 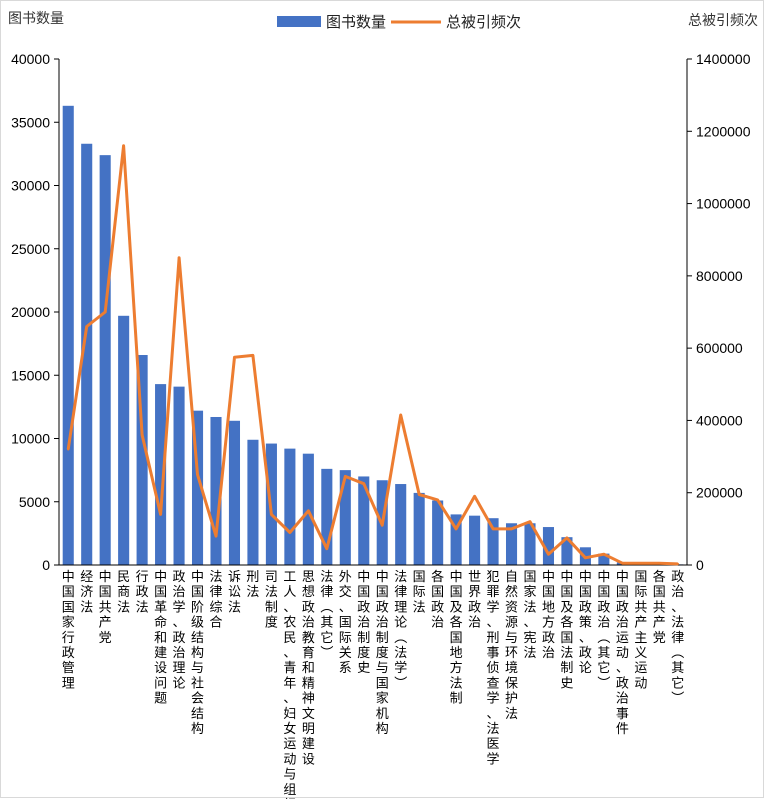 What do you see at coordinates (326, 615) in the screenshot?
I see `category-label: 法律︵其它︶` at bounding box center [326, 615].